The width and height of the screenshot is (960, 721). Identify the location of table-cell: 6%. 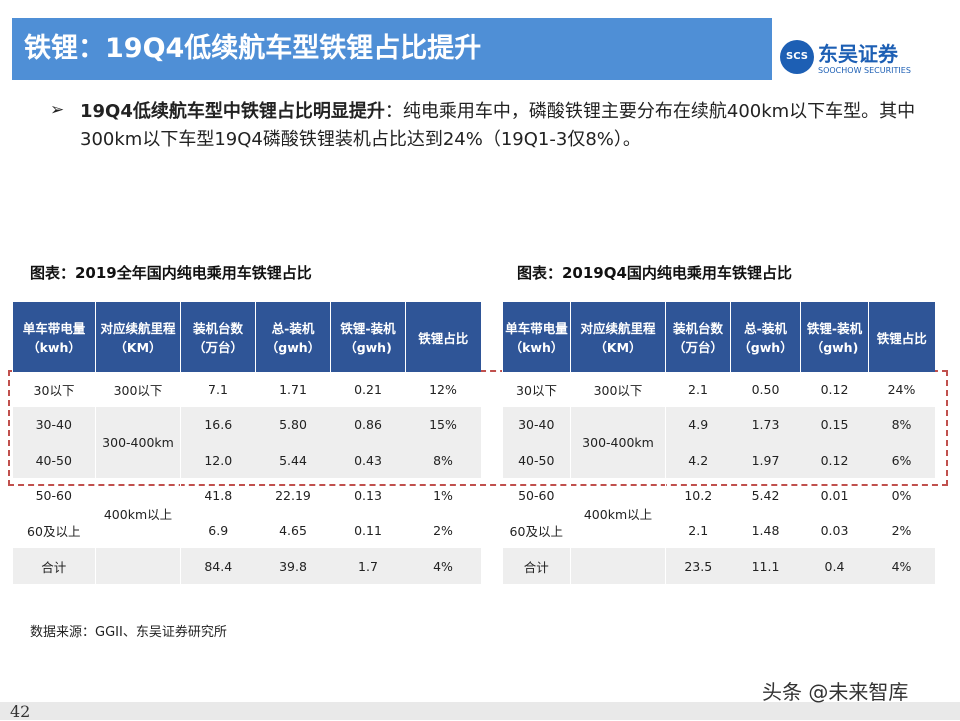
(901, 460).